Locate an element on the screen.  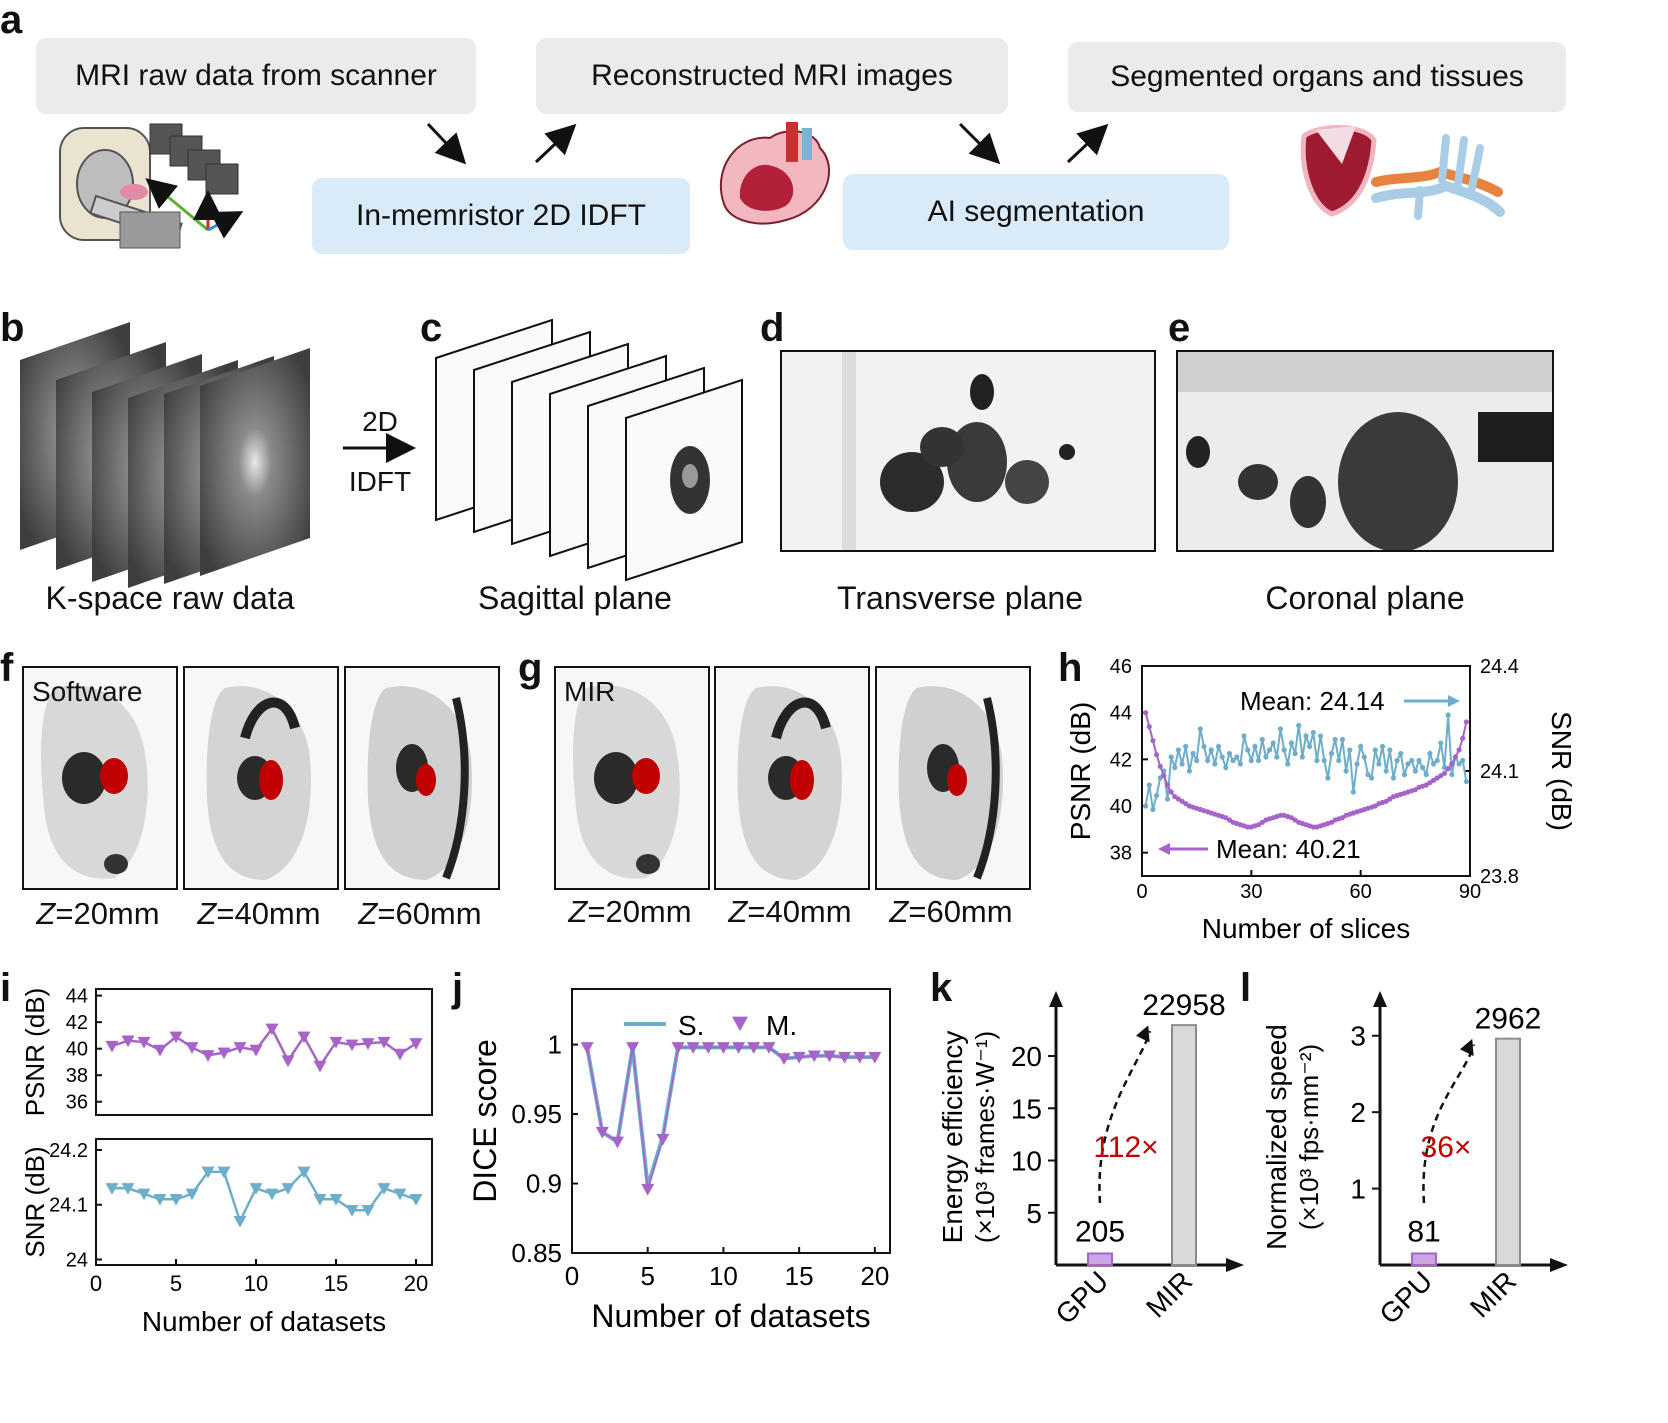
flow-arrow is located at coordinates (555, 143).